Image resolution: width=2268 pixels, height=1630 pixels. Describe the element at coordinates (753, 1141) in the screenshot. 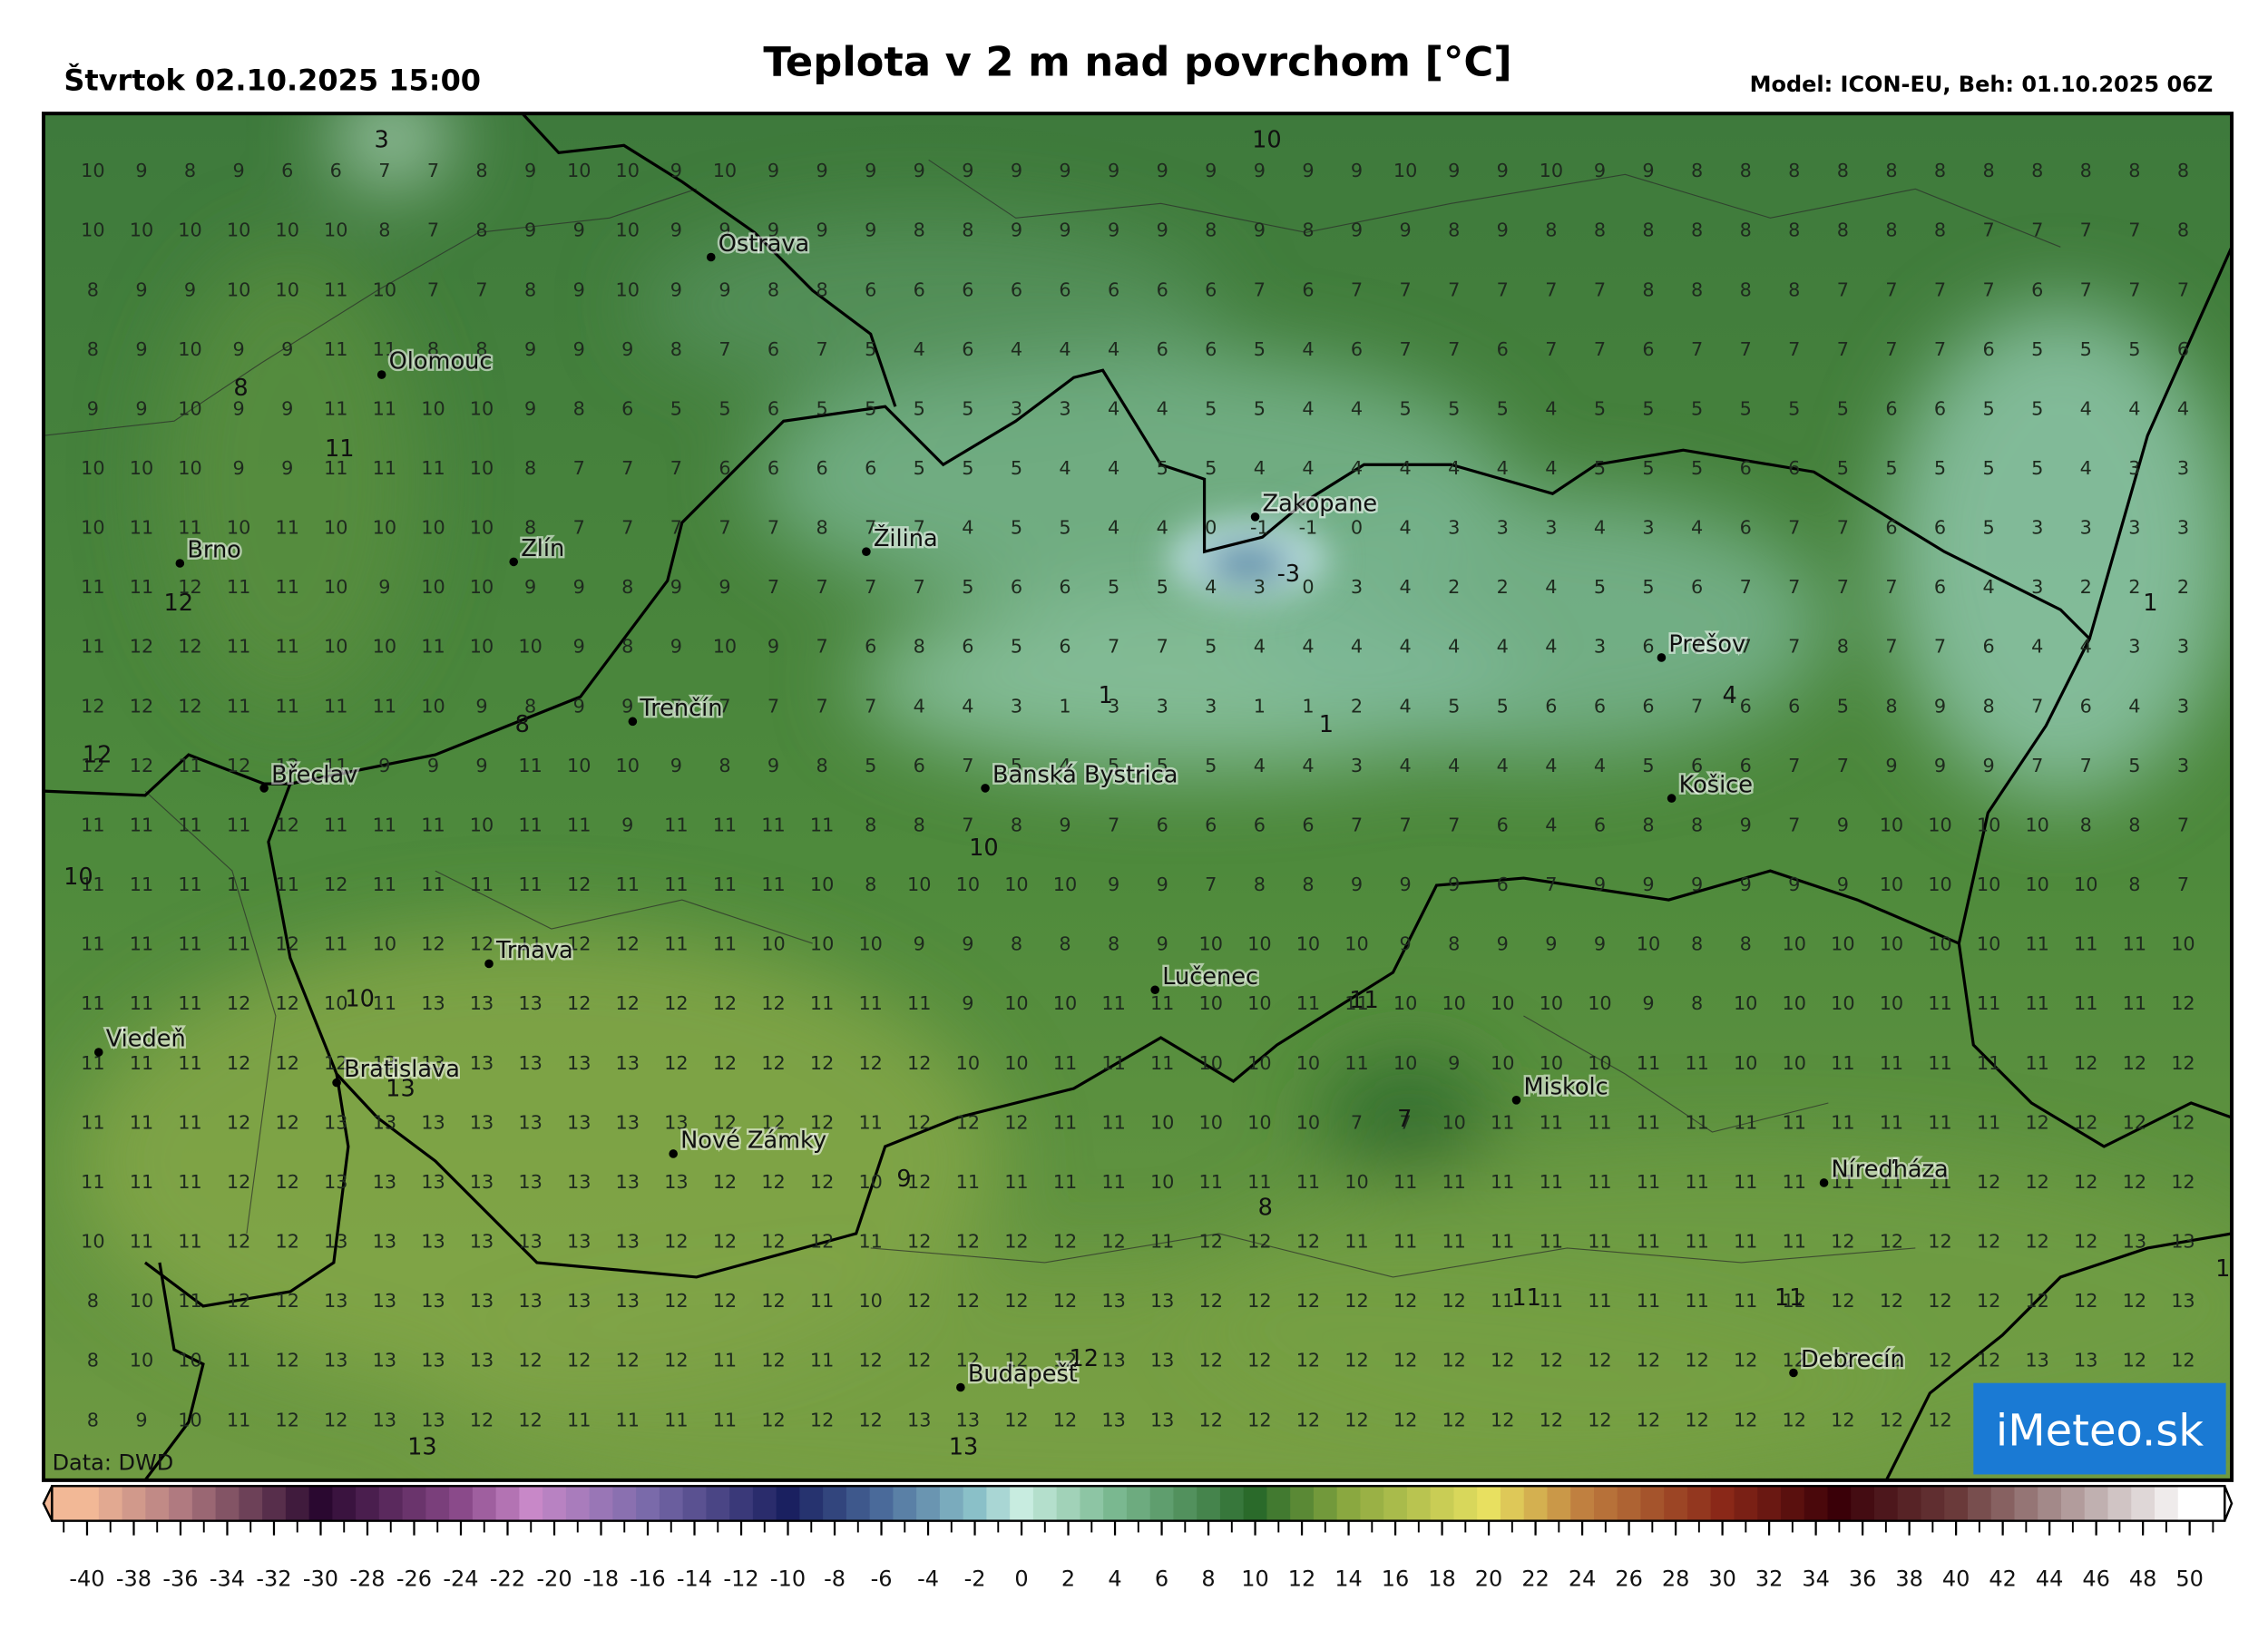

I see `city-name: Nové Zámky` at that location.